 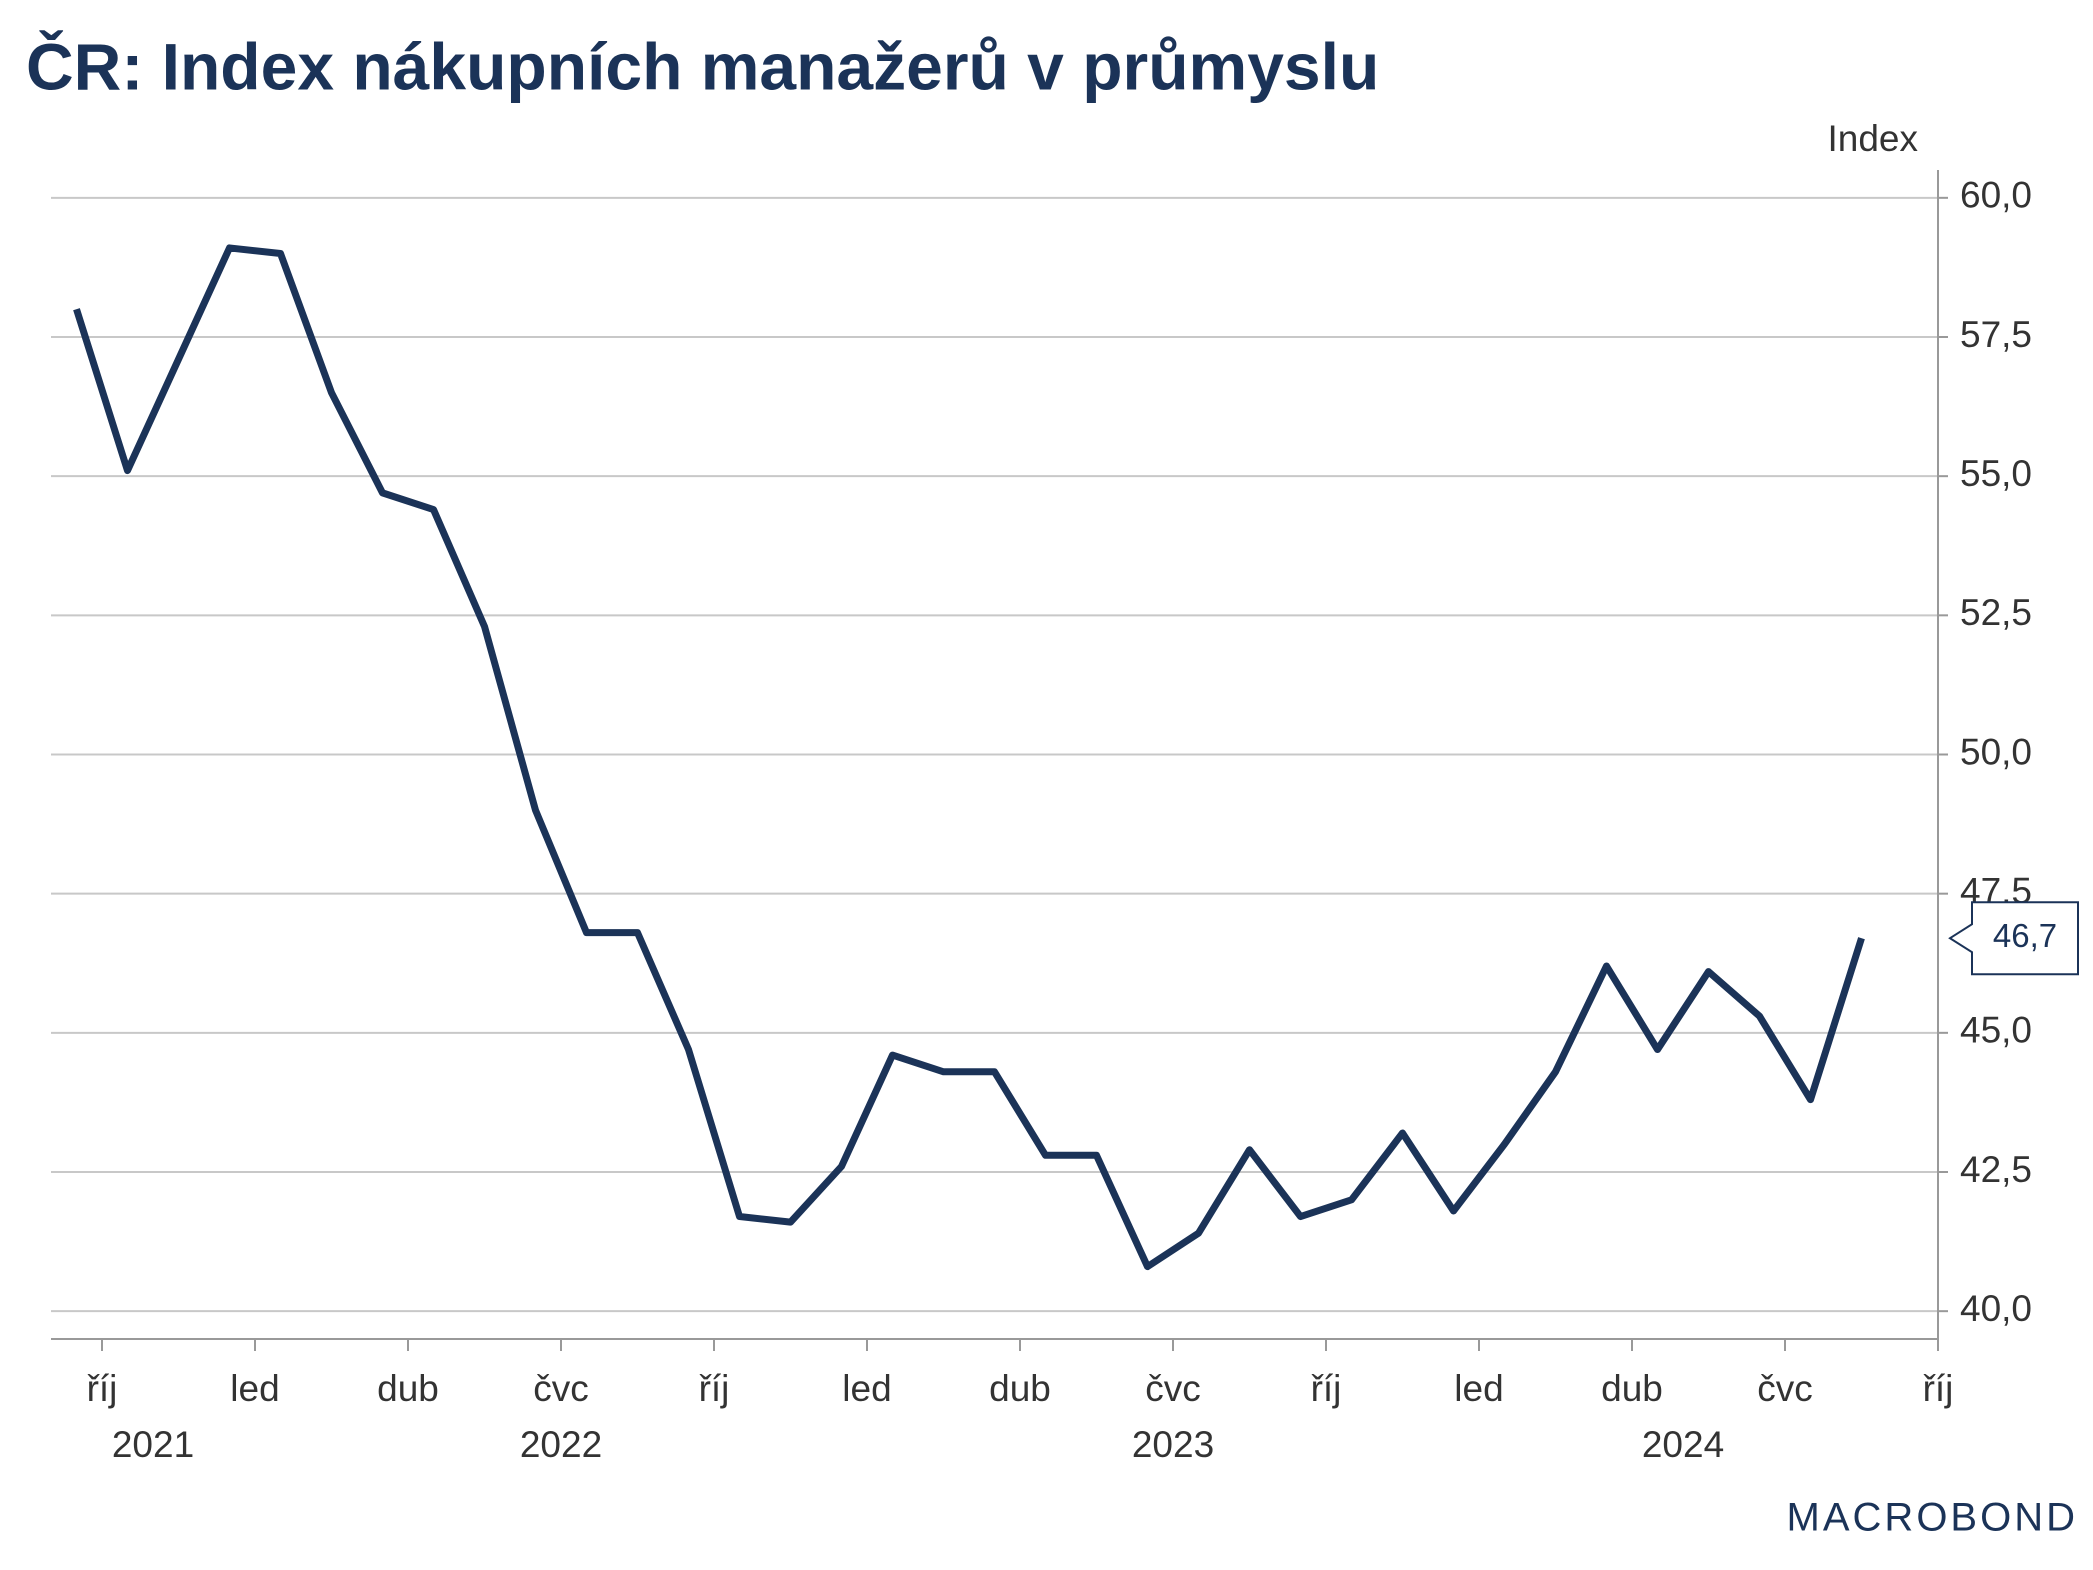 What do you see at coordinates (1683, 1444) in the screenshot?
I see `year-label: 2024` at bounding box center [1683, 1444].